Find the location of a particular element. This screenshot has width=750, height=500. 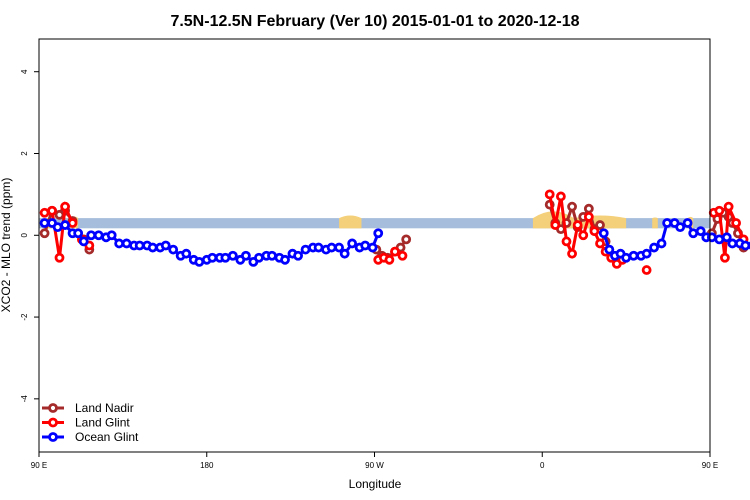

y-tick-label: -4 is located at coordinates (24, 399).